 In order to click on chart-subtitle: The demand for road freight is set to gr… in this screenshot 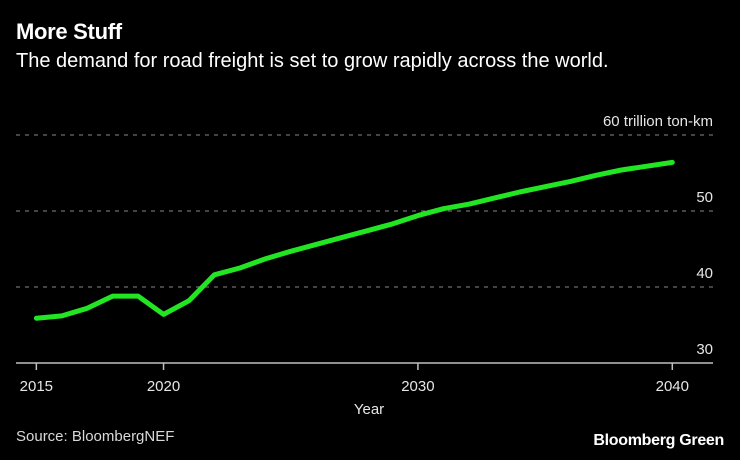, I will do `click(312, 61)`.